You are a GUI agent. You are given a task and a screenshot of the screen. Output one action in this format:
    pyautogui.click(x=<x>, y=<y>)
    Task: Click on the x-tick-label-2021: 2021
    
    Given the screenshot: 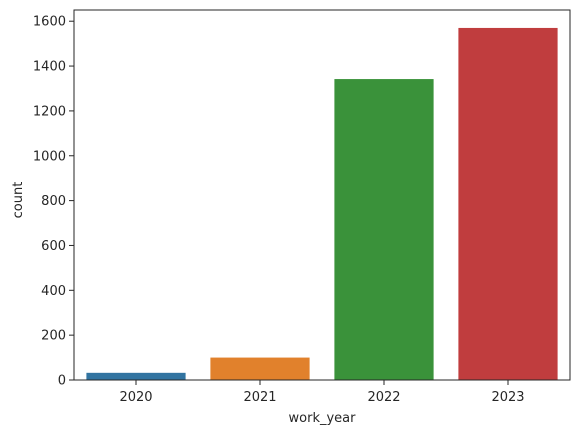 What is the action you would take?
    pyautogui.click(x=259, y=397)
    